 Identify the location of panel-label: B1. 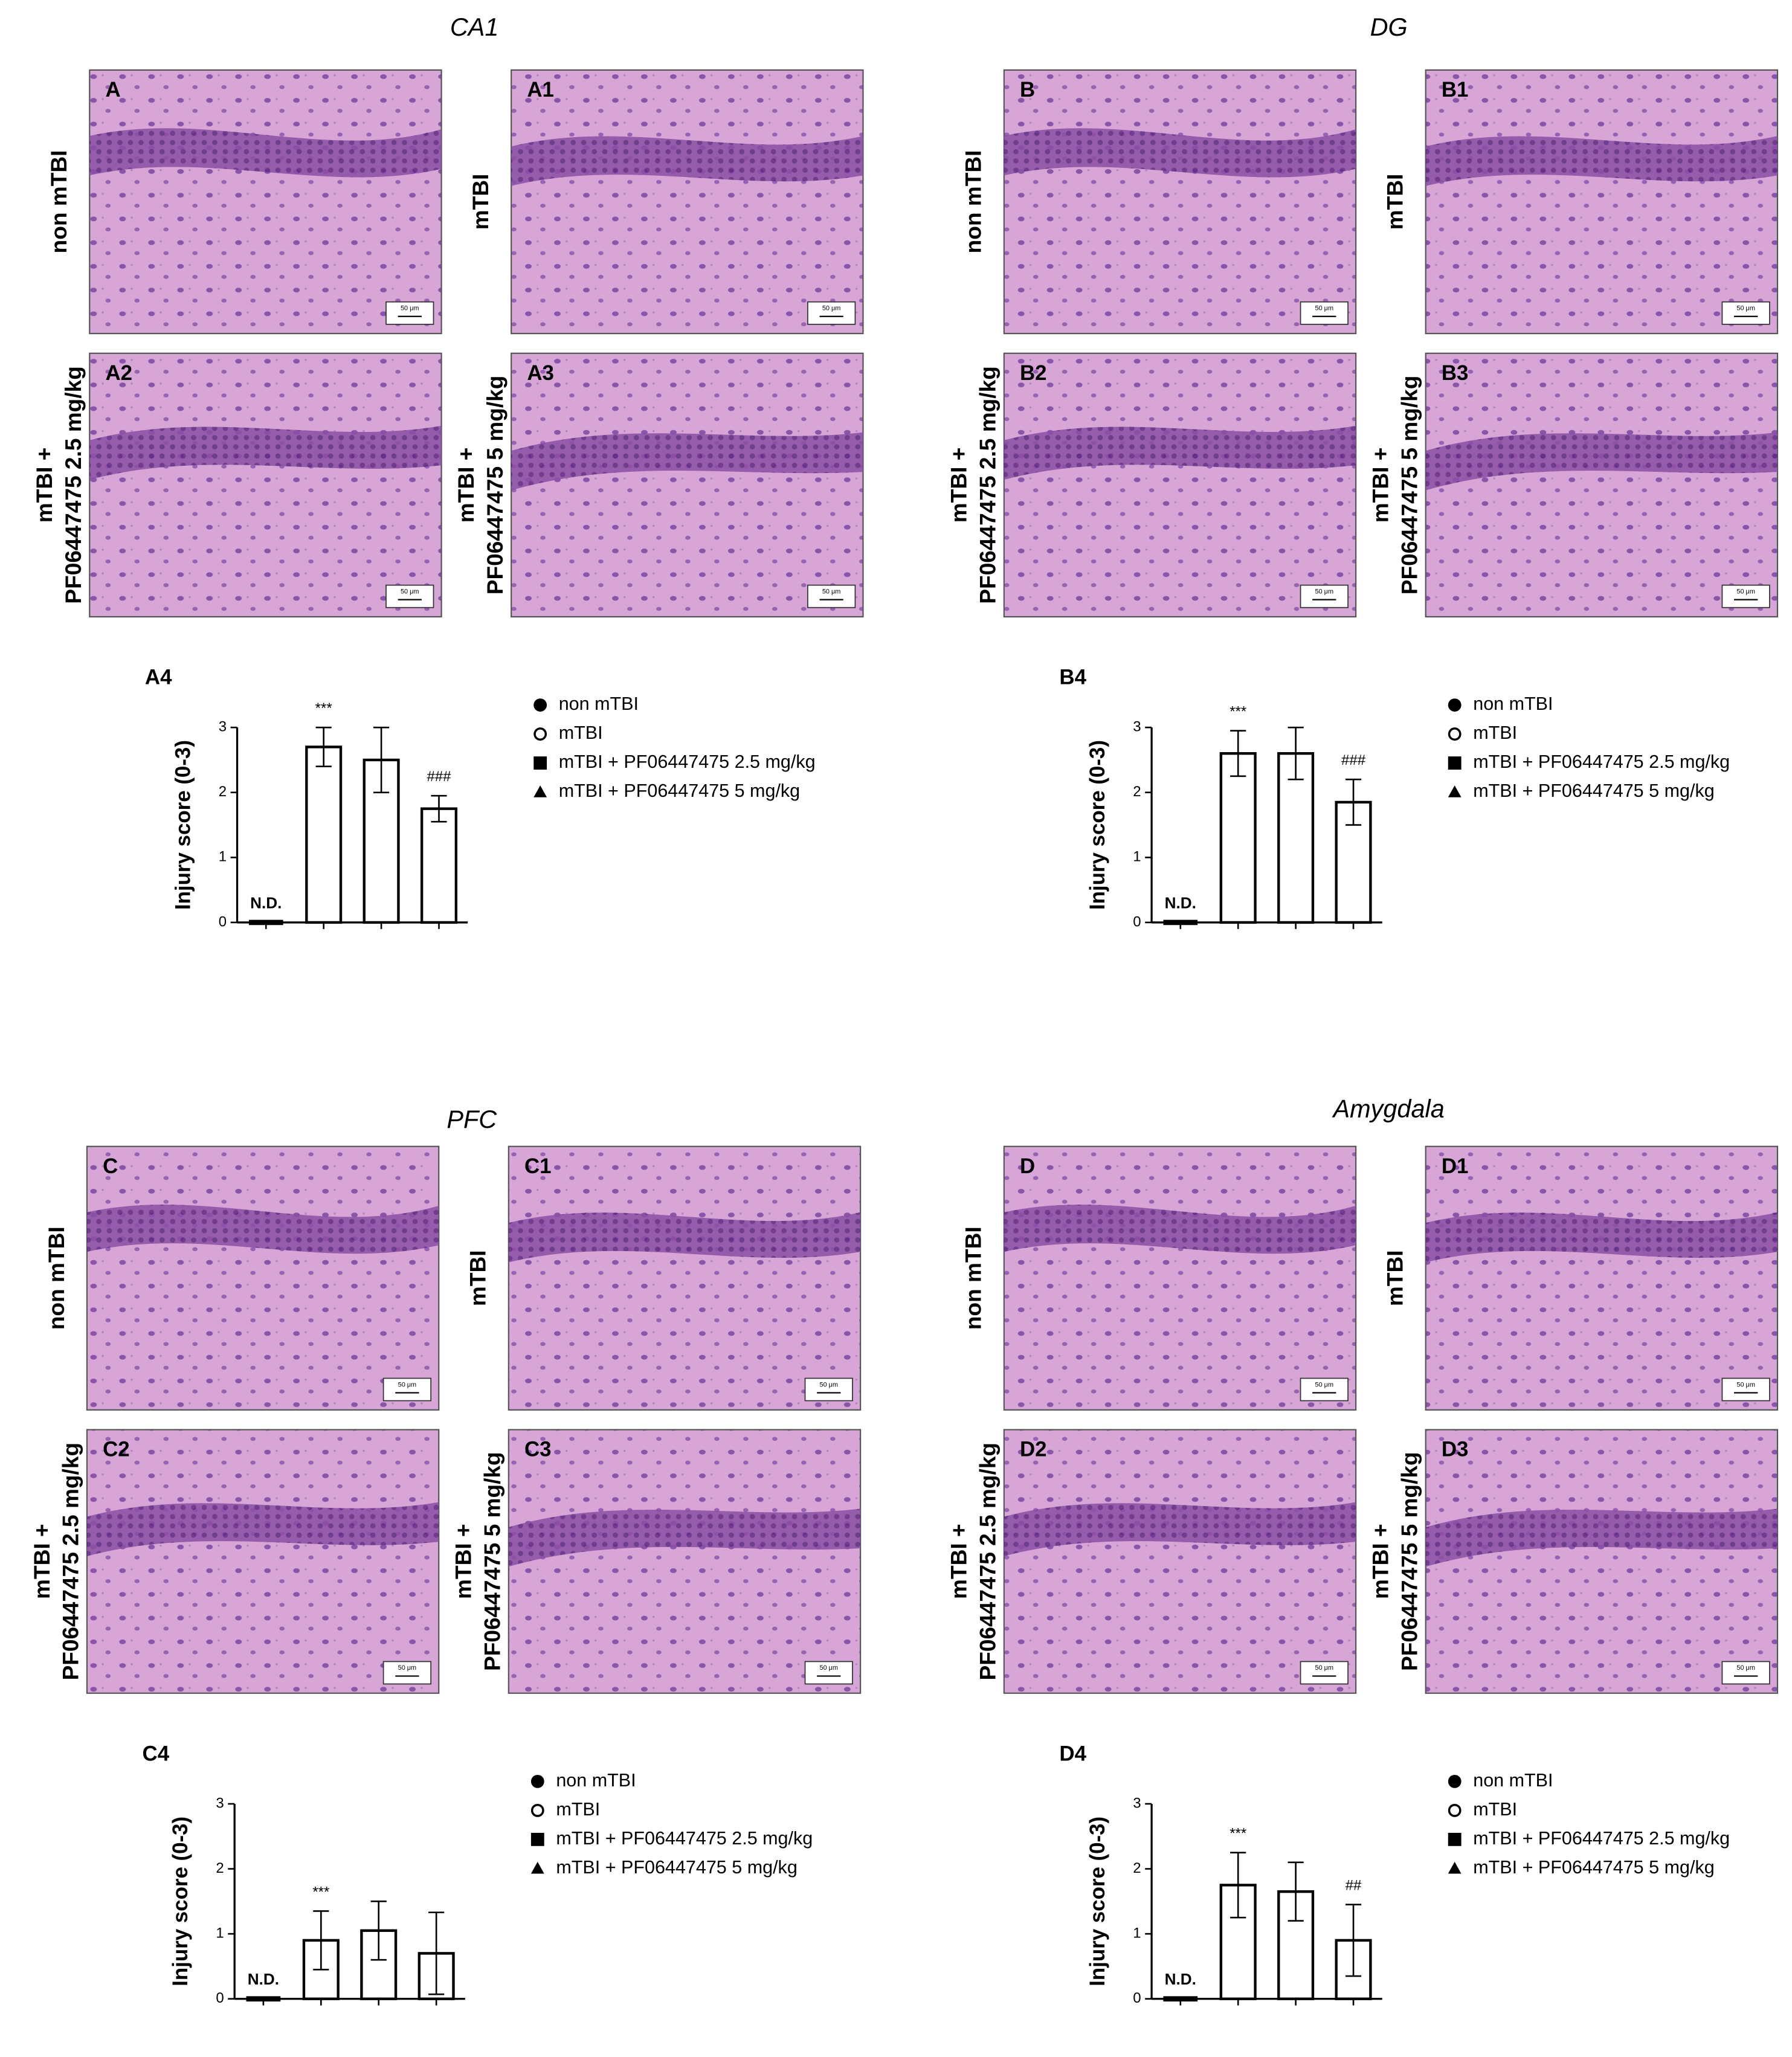
(1455, 89).